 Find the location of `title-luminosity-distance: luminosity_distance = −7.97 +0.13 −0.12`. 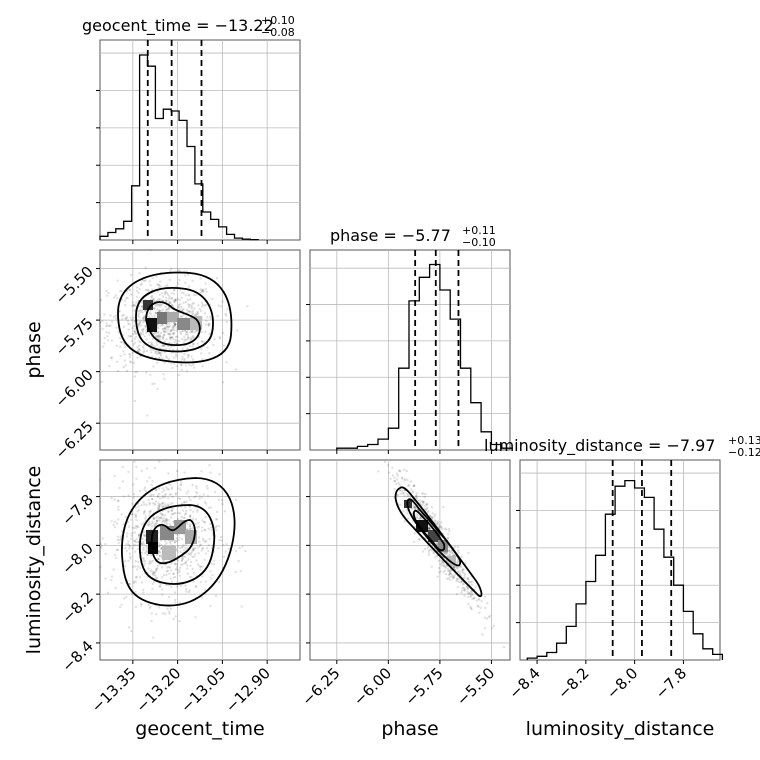

title-luminosity-distance: luminosity_distance = −7.97 +0.13 −0.12 is located at coordinates (622, 446).